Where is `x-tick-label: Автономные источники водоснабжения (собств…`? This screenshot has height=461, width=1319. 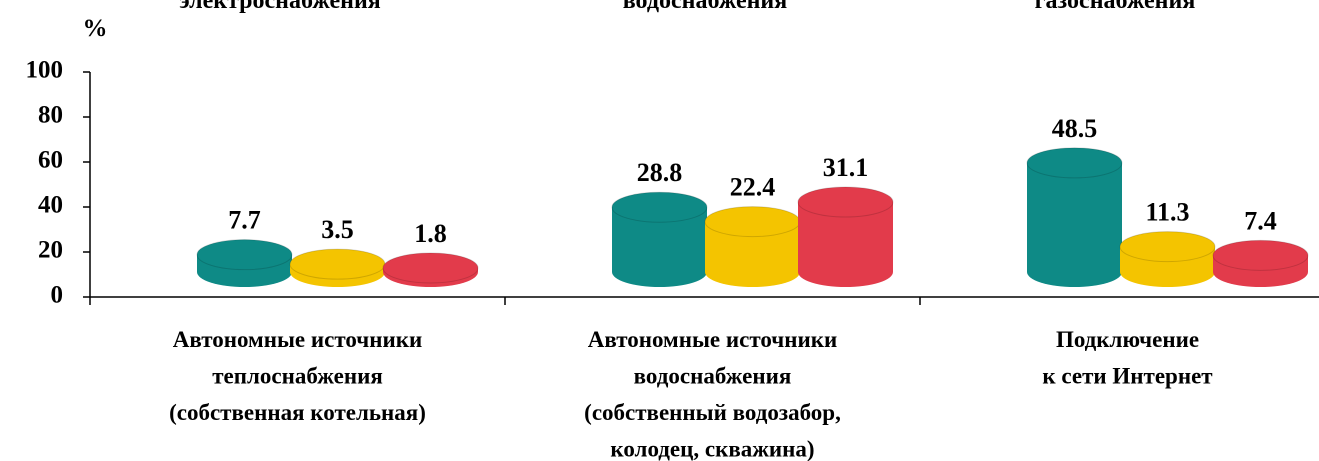 x-tick-label: Автономные источники водоснабжения (собств… is located at coordinates (712, 394).